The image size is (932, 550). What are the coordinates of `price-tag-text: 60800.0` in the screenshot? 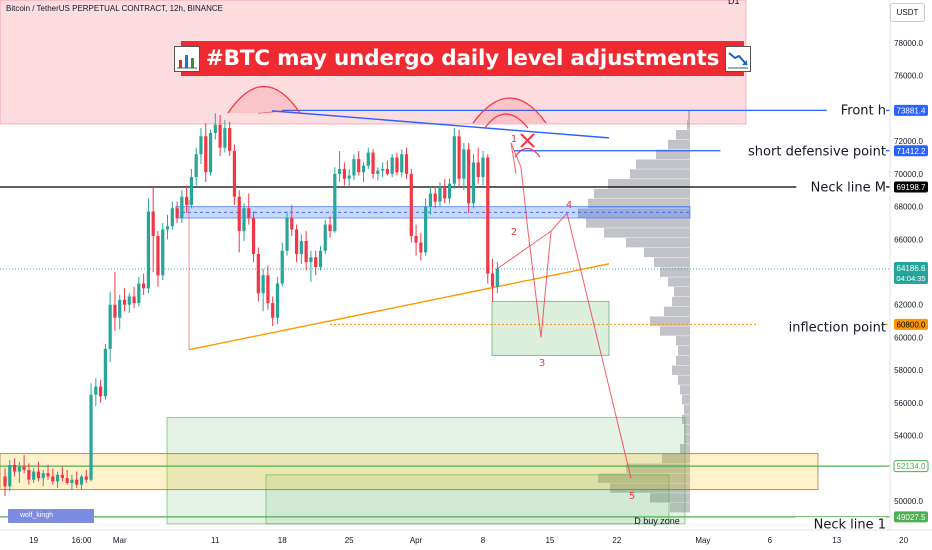 It's located at (911, 324).